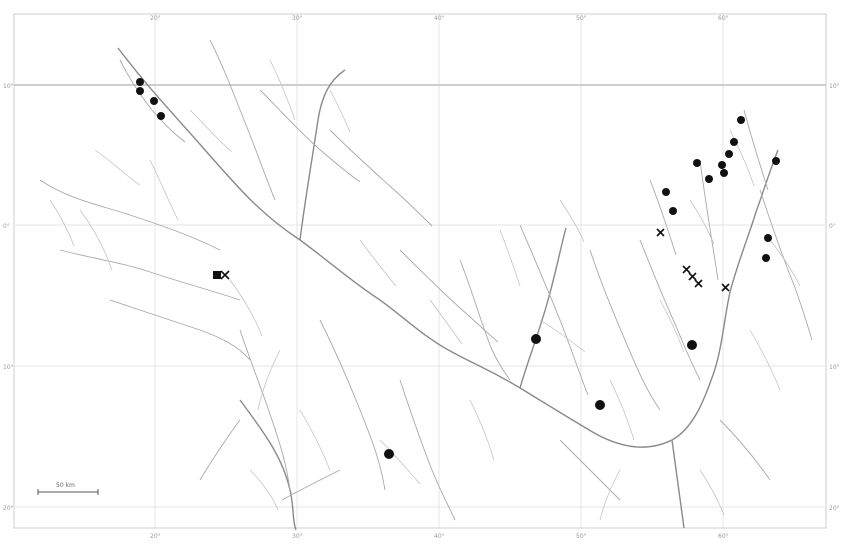  Describe the element at coordinates (217, 275) in the screenshot. I see `record-square` at that location.